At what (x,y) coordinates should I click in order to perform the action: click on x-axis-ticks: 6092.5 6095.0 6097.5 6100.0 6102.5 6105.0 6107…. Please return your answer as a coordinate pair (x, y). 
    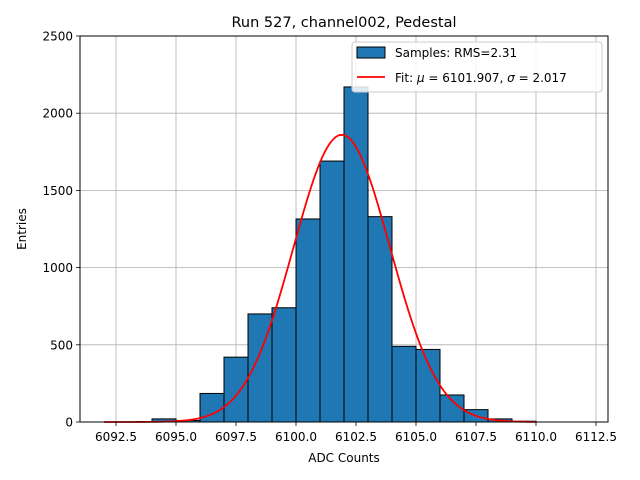
    Looking at the image, I should click on (356, 433).